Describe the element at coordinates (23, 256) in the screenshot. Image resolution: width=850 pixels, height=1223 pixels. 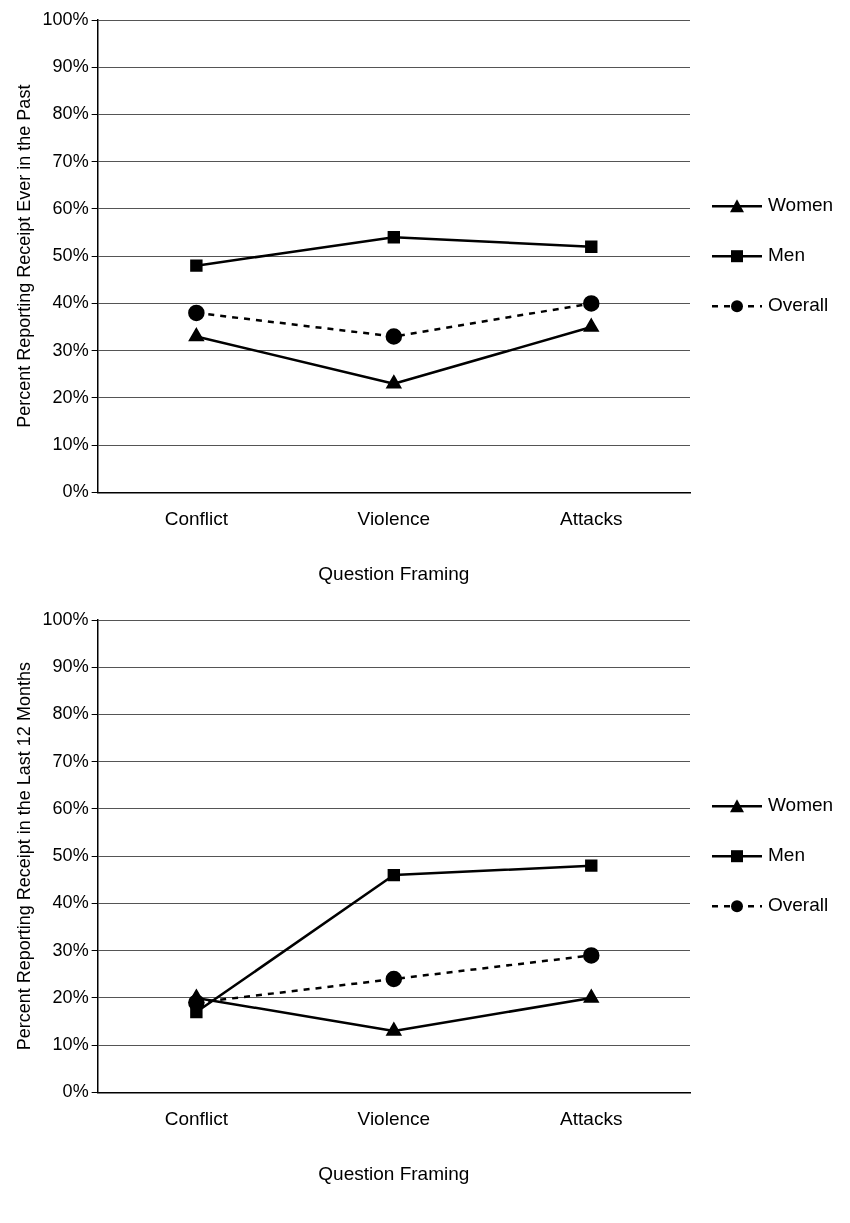
I see `y-axis-title: Percent Reporting Receipt Ever in the Past` at that location.